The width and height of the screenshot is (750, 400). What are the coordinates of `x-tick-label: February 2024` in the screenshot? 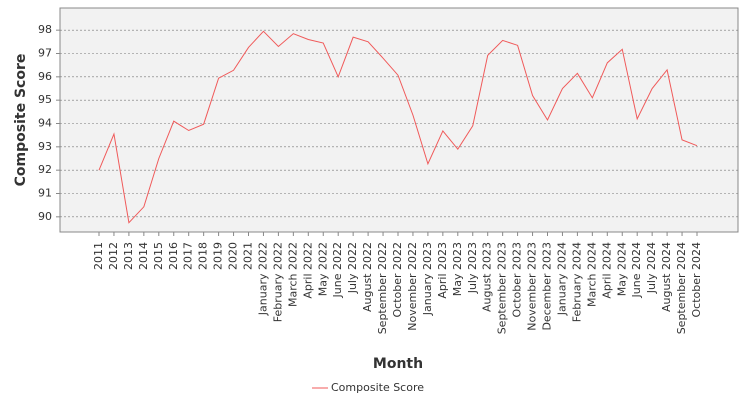 It's located at (576, 282).